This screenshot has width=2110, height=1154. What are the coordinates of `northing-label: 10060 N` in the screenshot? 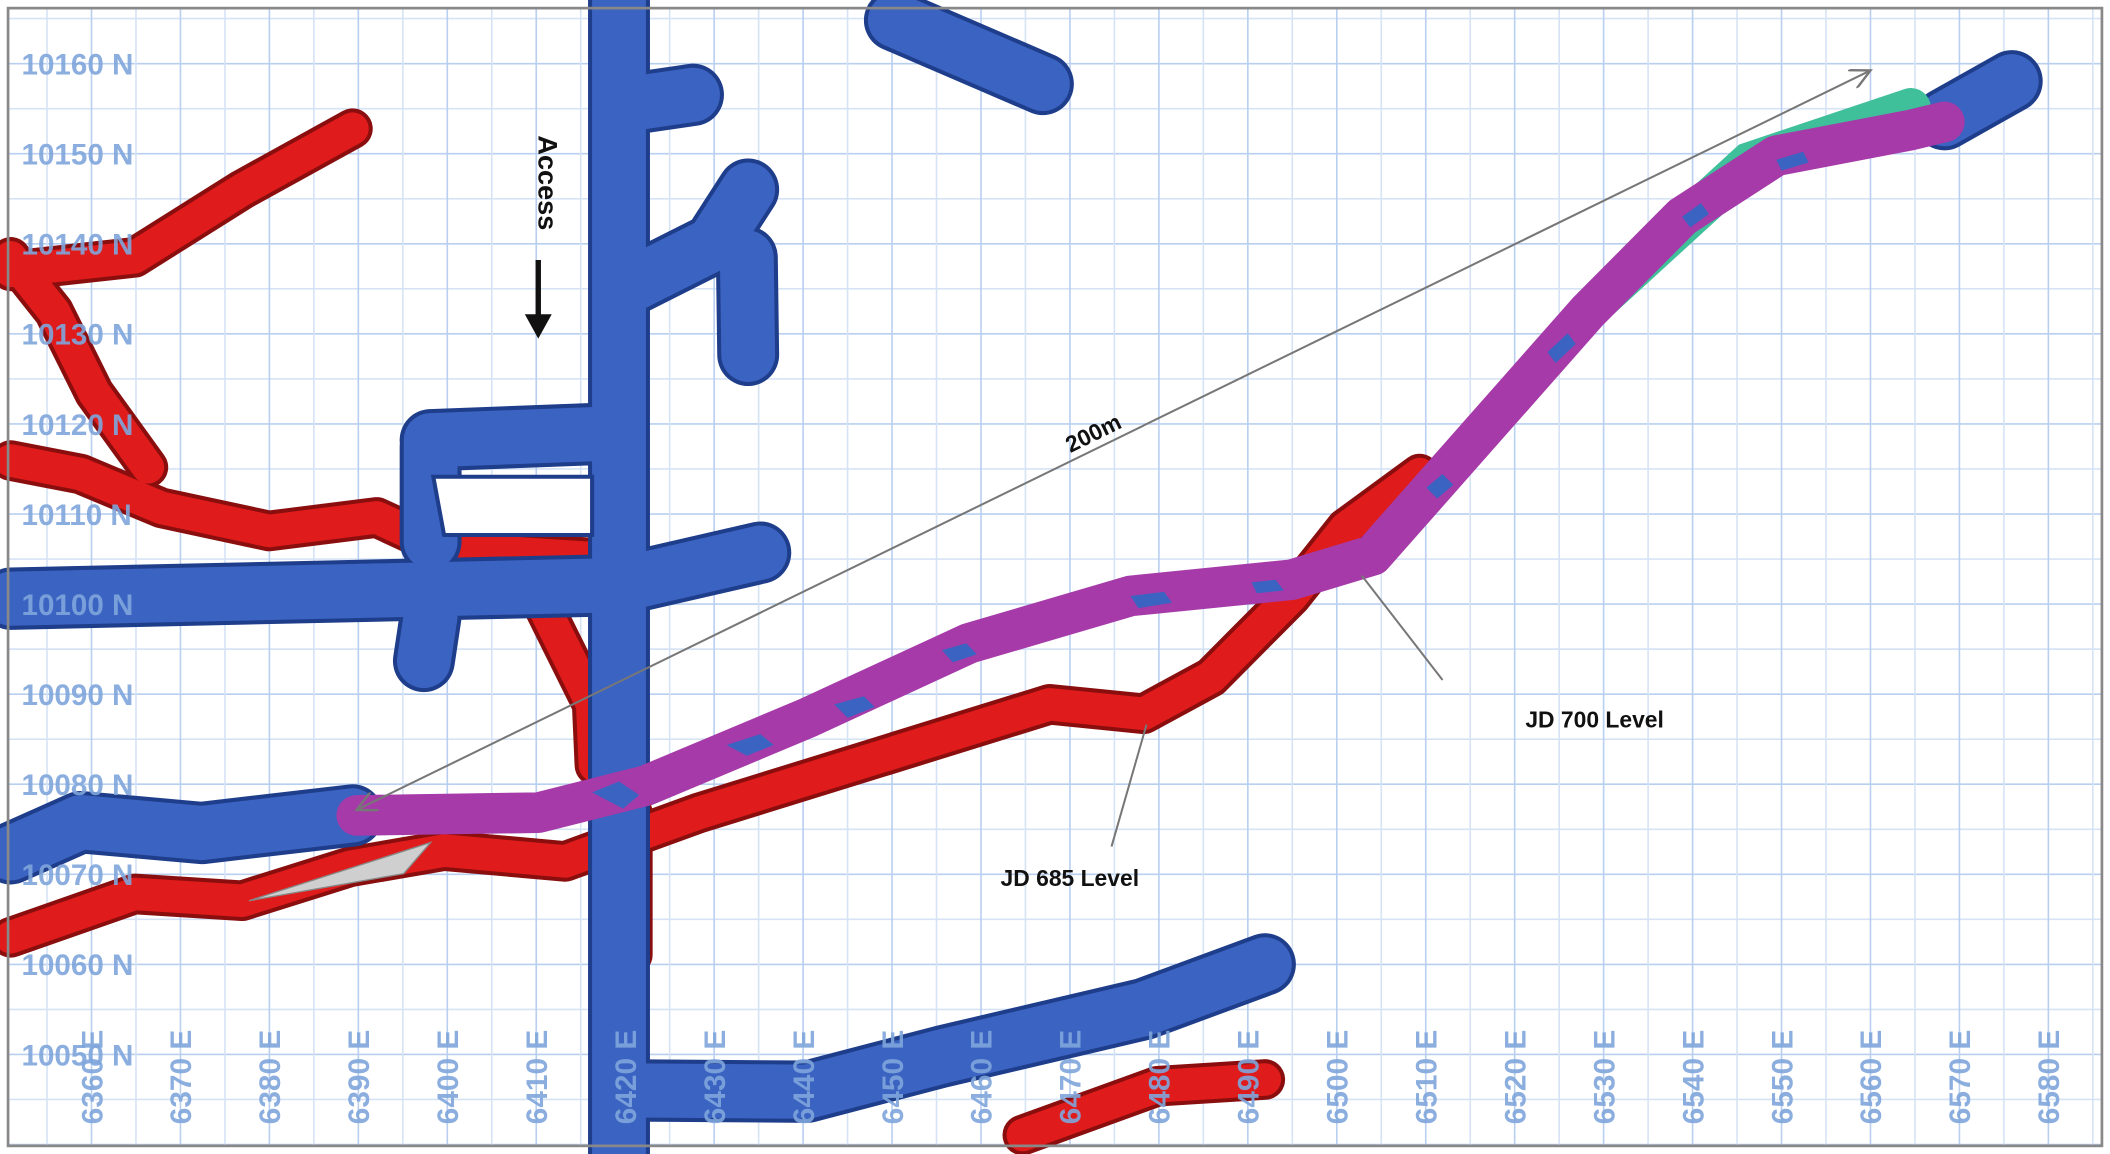 It's located at (78, 965).